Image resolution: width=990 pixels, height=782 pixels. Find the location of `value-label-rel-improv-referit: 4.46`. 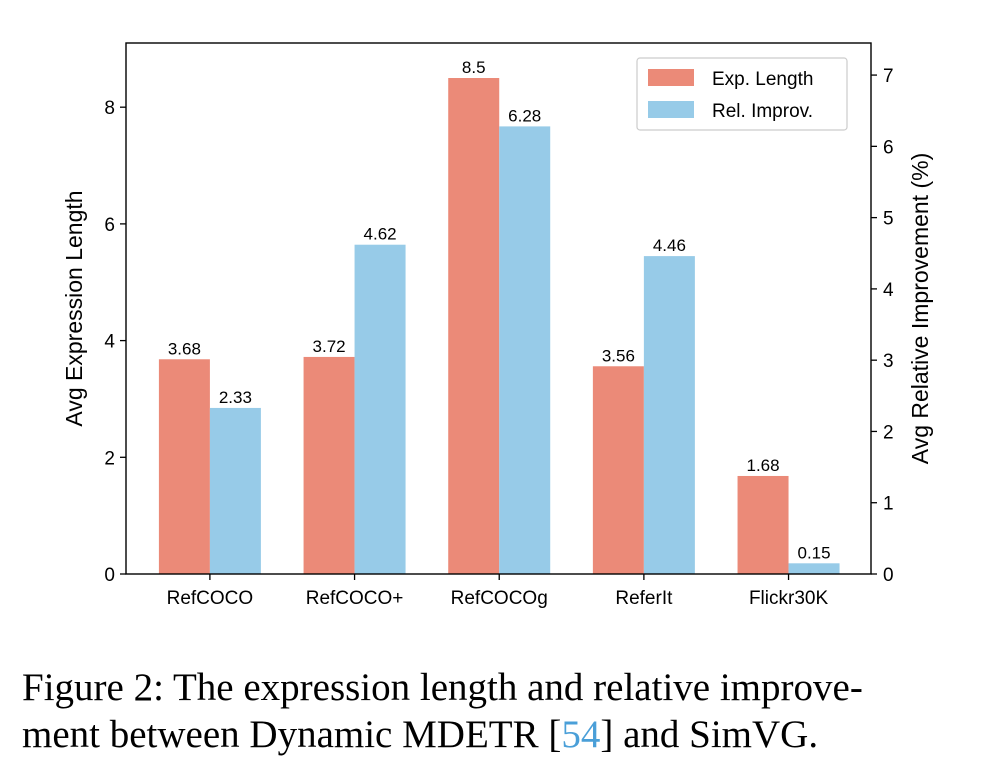

value-label-rel-improv-referit: 4.46 is located at coordinates (669, 245).